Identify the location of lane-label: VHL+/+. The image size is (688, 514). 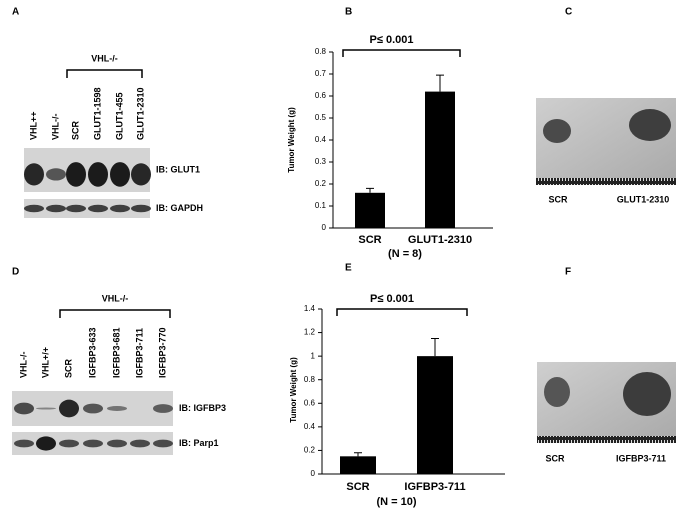
(45, 362).